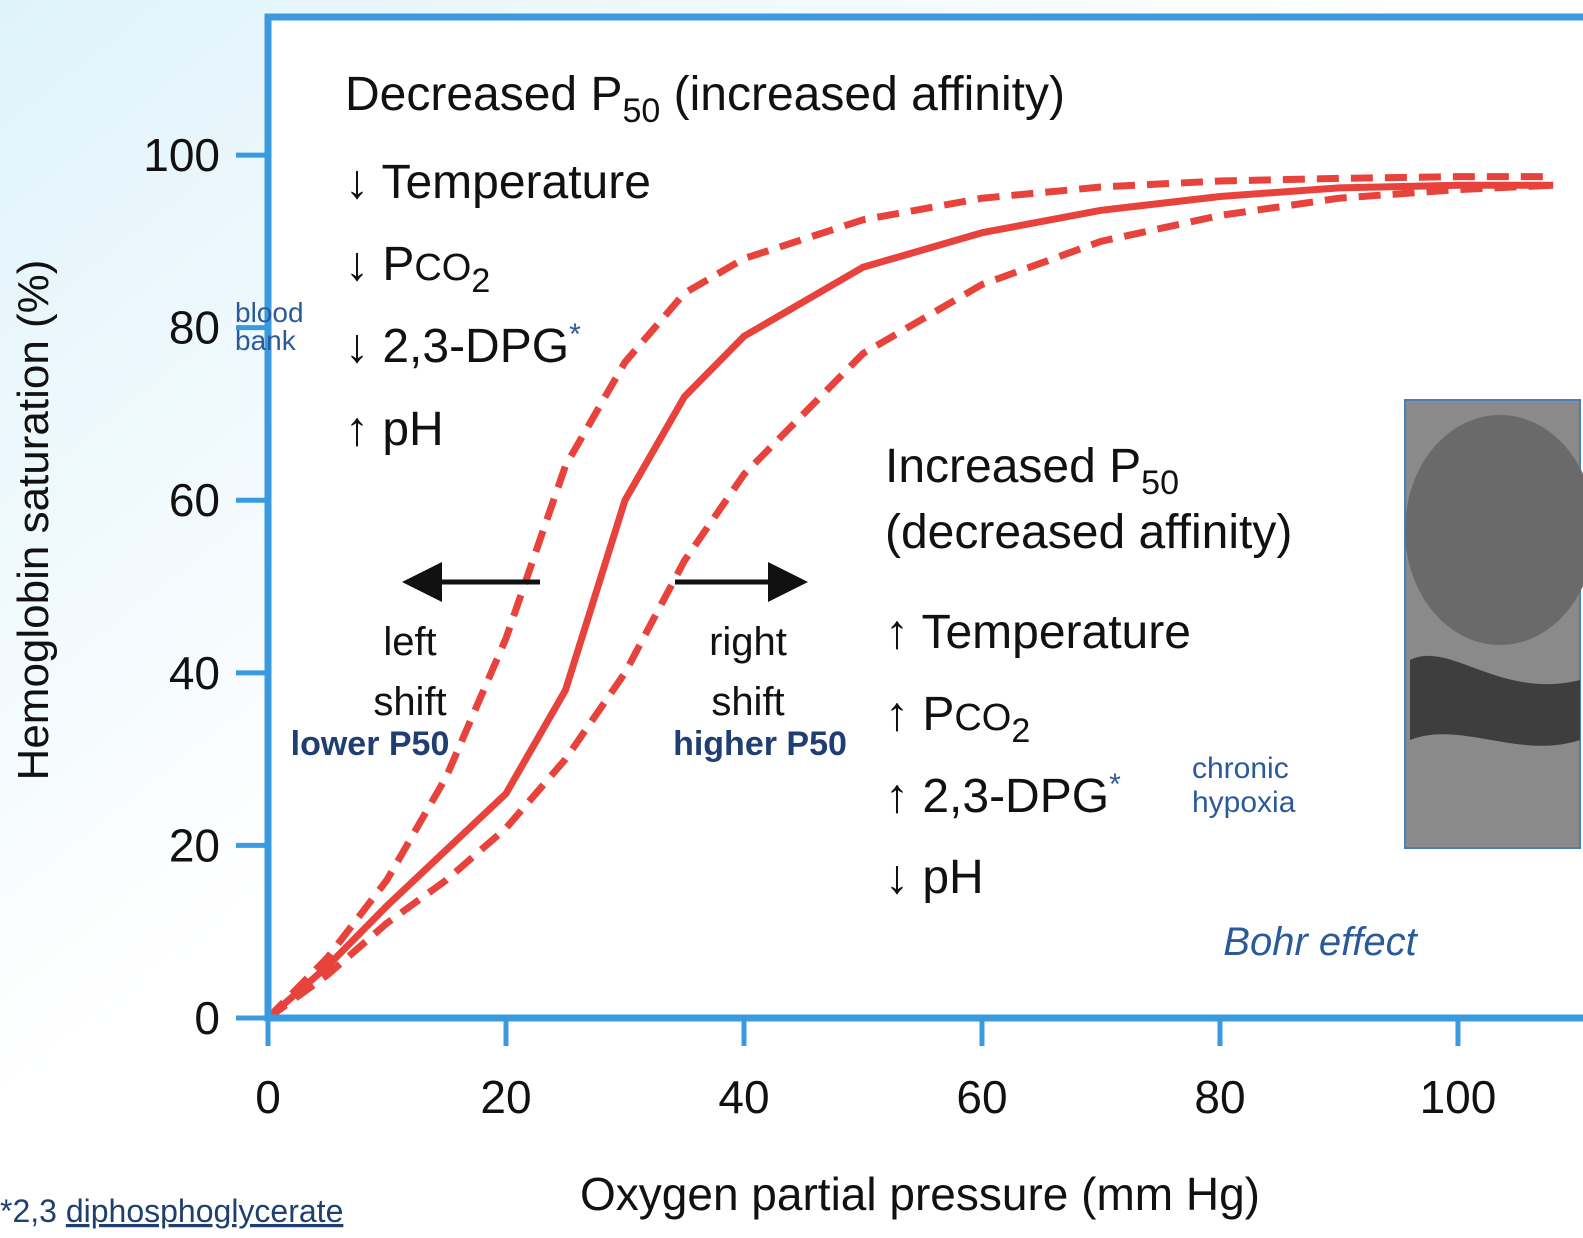  I want to click on y-tick-label: 80, so click(194, 328).